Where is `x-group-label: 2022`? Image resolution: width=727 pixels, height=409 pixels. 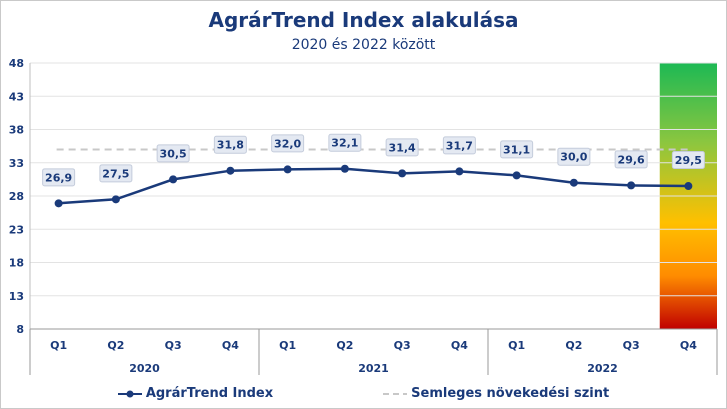 x-group-label: 2022 is located at coordinates (602, 368).